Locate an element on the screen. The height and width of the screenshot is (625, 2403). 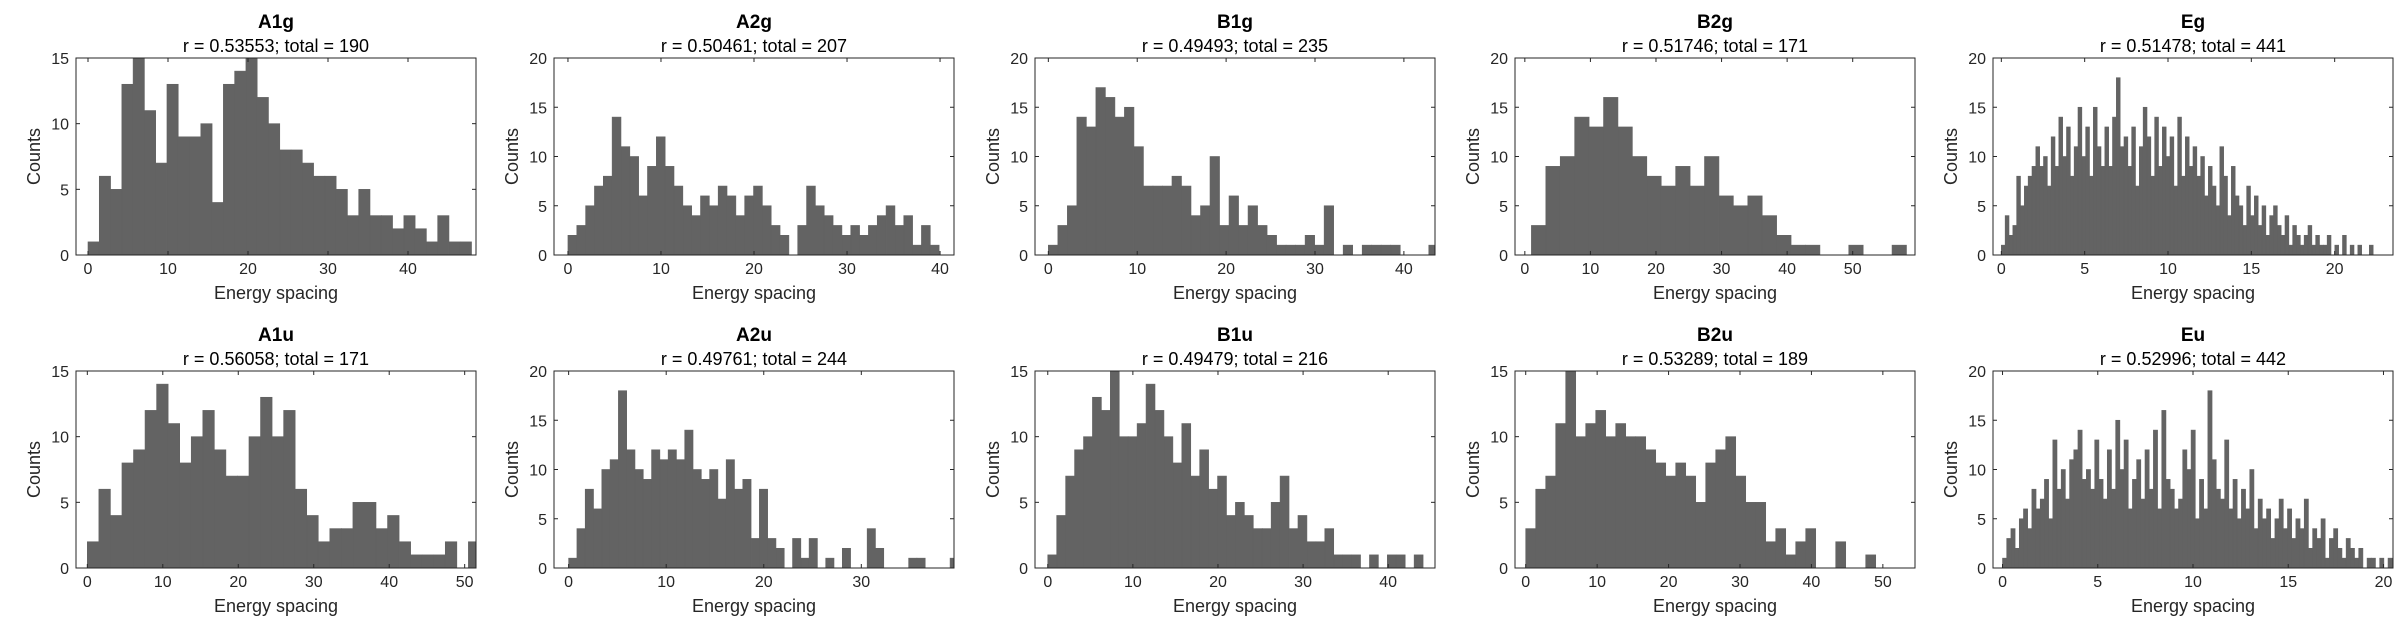
chart-subtitle: r = 0.50461; total = 207 is located at coordinates (754, 46).